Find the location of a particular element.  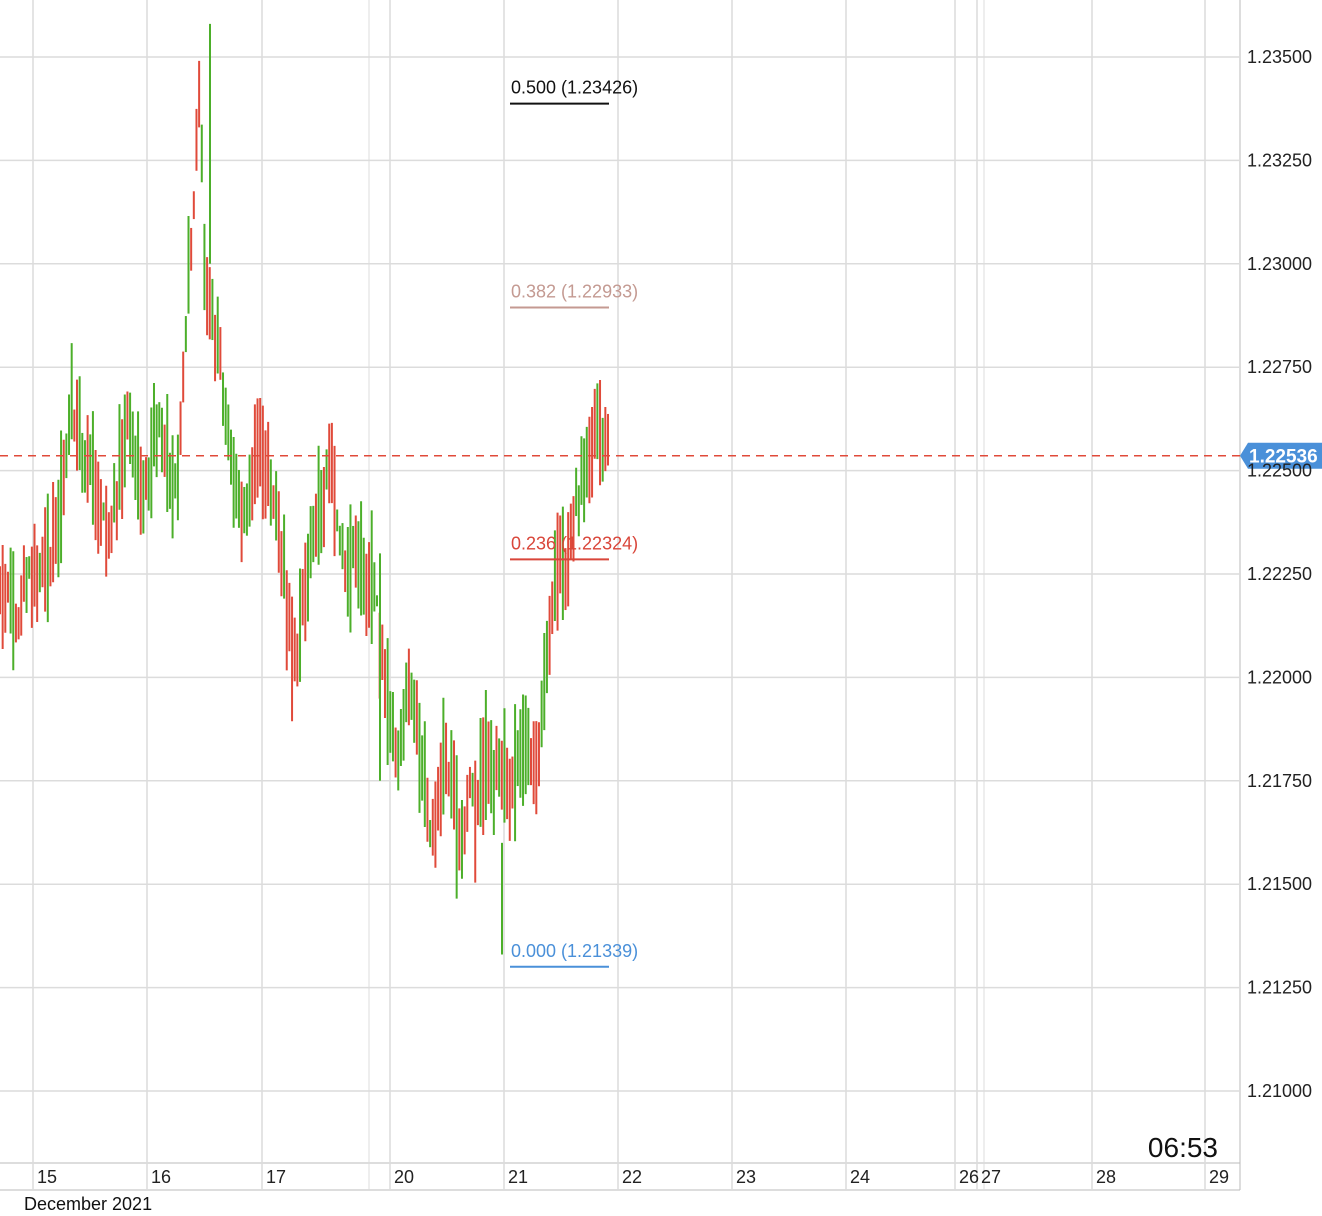

y-tick-label: 1.23000 is located at coordinates (1279, 264).